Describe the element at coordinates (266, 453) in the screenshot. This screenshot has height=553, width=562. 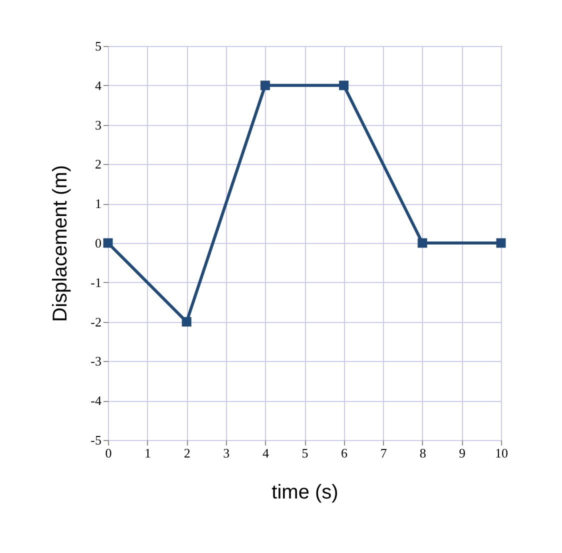
I see `x-tick-label: 4` at that location.